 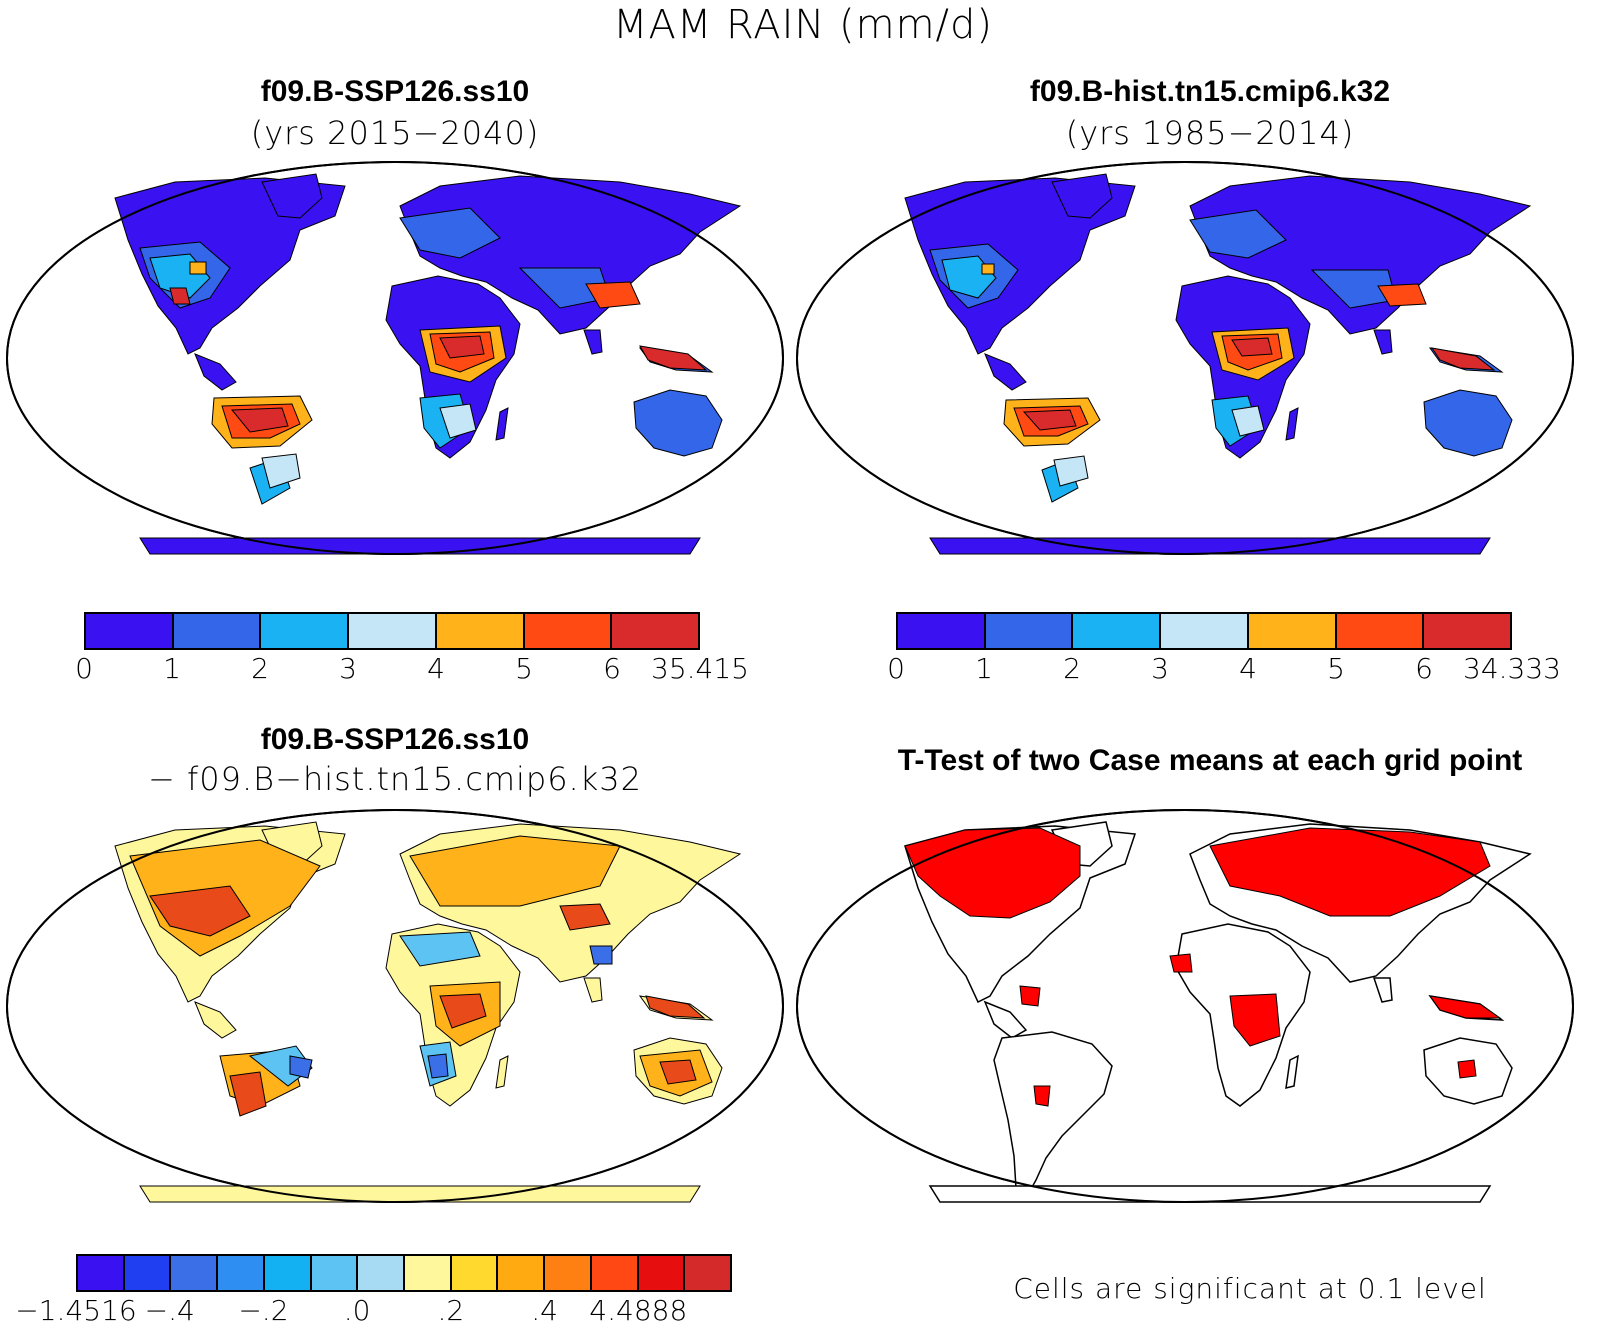 I want to click on colorbar-rain-ssp126-labels: 0 1 2 3 4 5 6 35.415, so click(x=412, y=669).